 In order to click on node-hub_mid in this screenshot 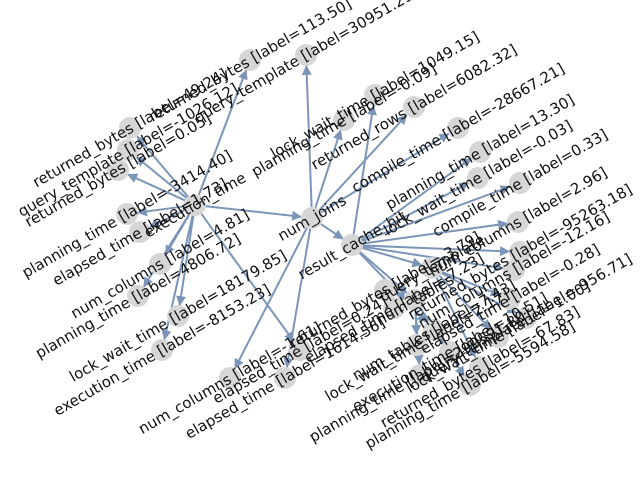, I will do `click(312, 218)`.